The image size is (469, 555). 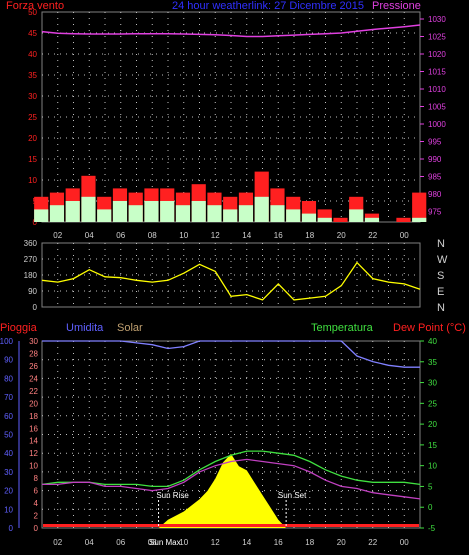 What do you see at coordinates (435, 159) in the screenshot?
I see `pressure-tick-label: 990` at bounding box center [435, 159].